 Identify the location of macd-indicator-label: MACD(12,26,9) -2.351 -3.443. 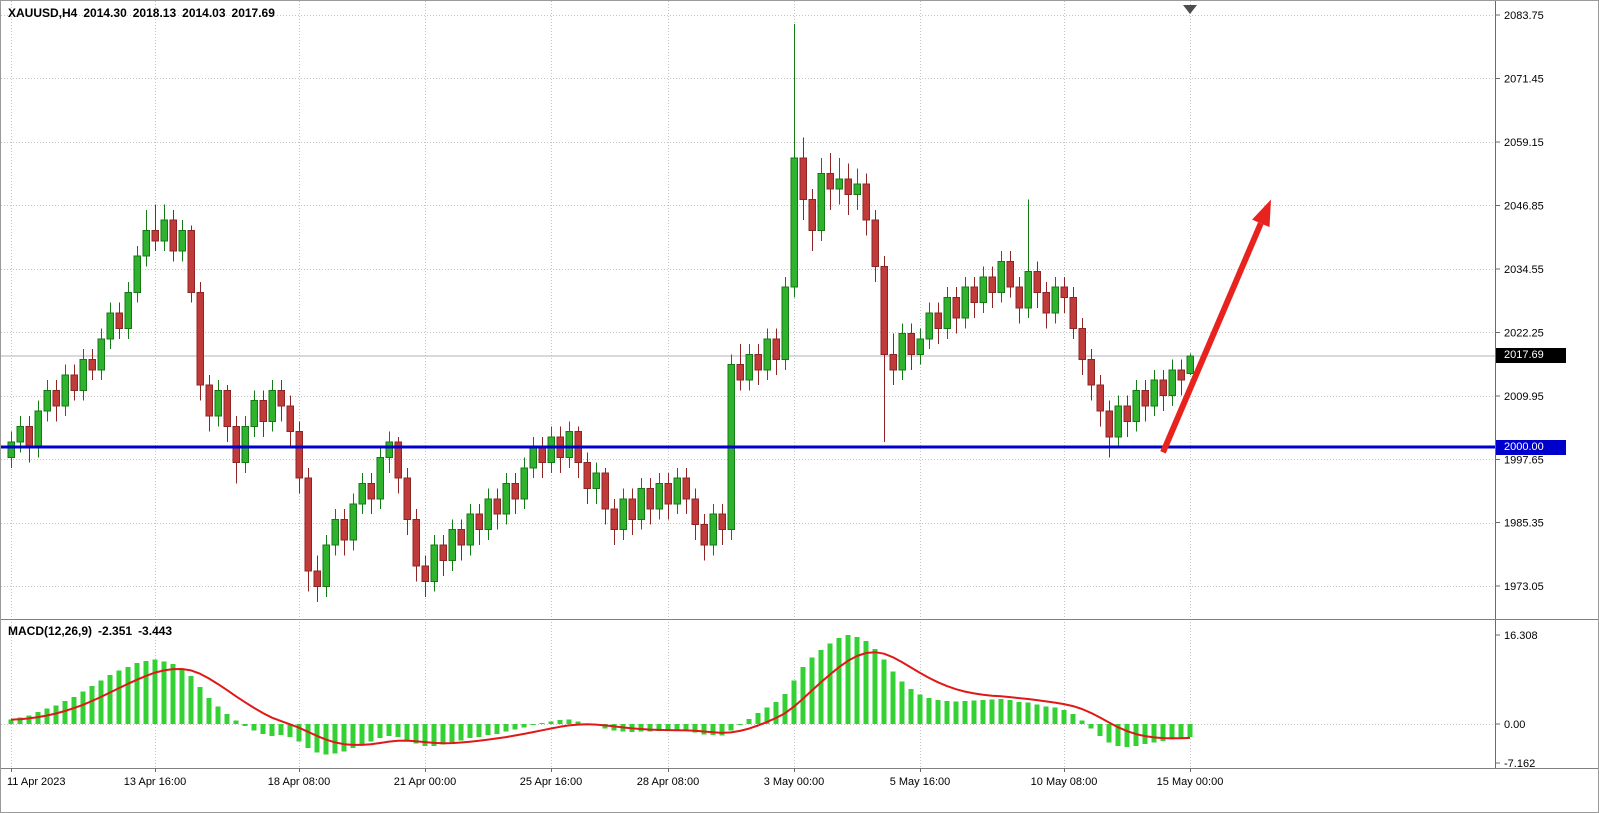
(93, 631).